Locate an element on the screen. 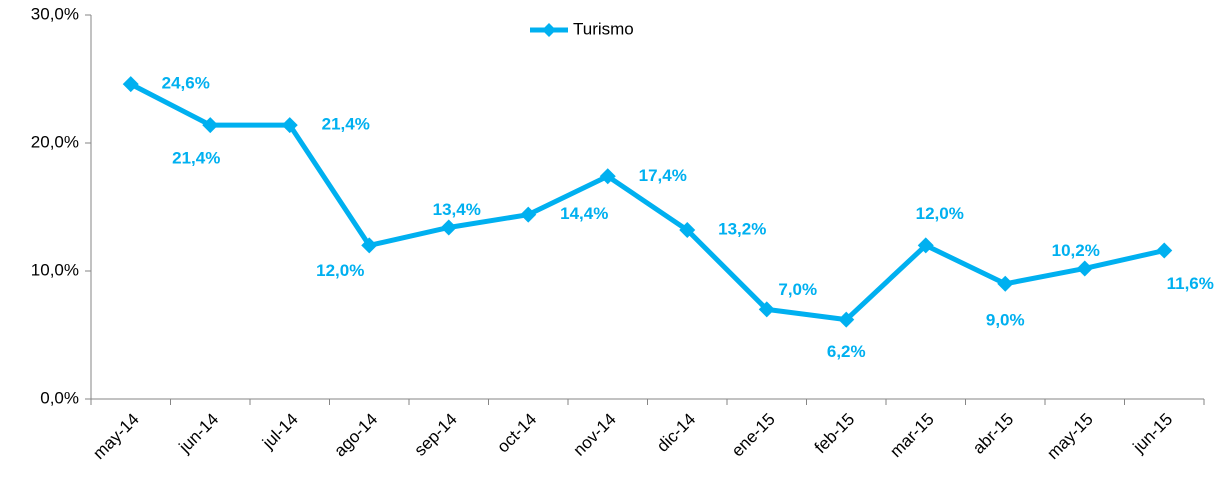 This screenshot has height=478, width=1222. x-tick-label: sep-14 is located at coordinates (436, 435).